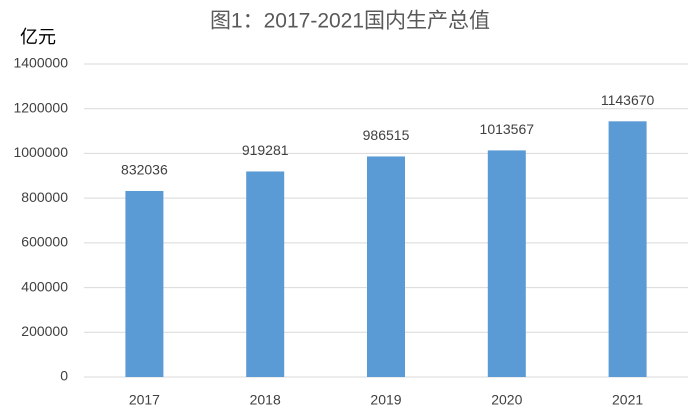  What do you see at coordinates (64, 376) in the screenshot?
I see `y-tick-label: 0` at bounding box center [64, 376].